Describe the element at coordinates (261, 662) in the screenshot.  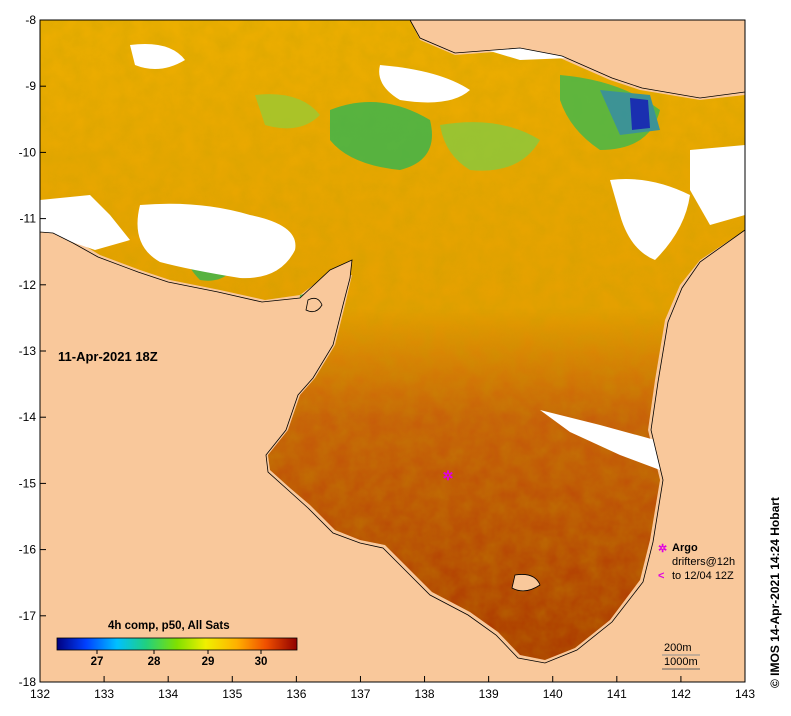
I see `colorbar-tick: 30` at that location.